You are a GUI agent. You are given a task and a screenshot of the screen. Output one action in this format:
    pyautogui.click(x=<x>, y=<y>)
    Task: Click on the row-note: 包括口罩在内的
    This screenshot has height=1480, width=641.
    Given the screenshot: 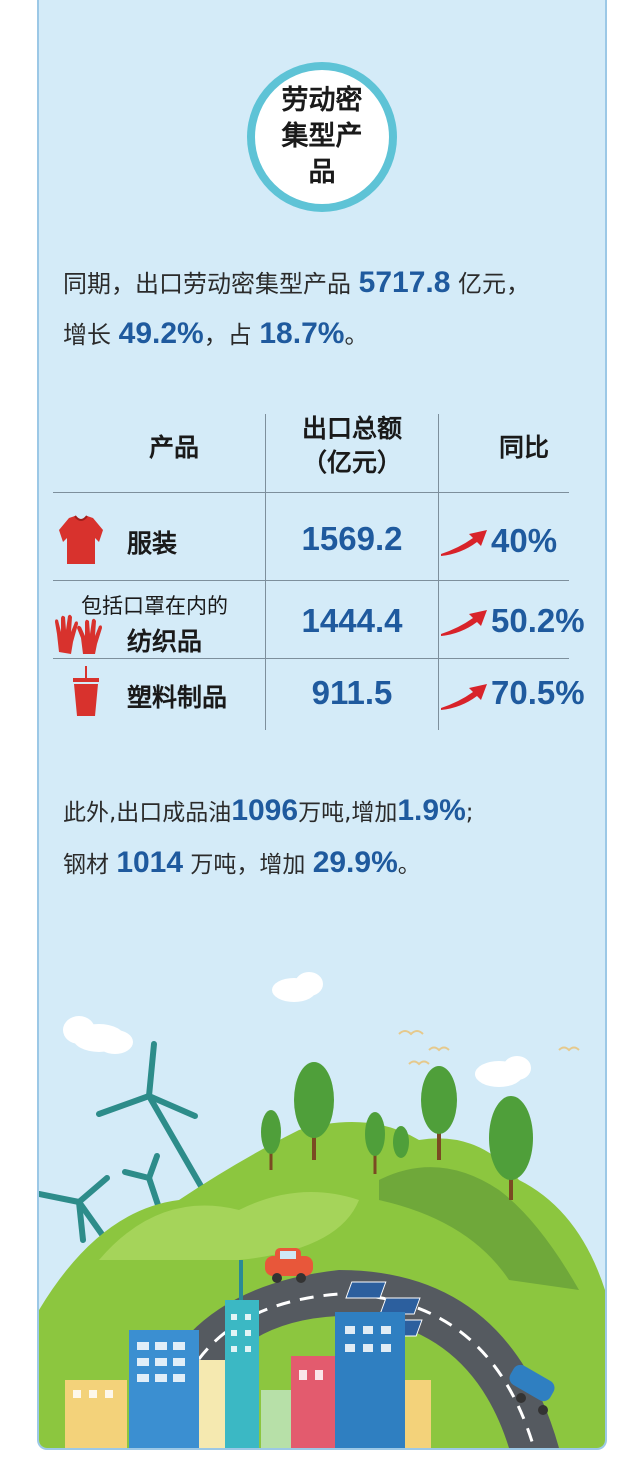 What is the action you would take?
    pyautogui.click(x=154, y=606)
    